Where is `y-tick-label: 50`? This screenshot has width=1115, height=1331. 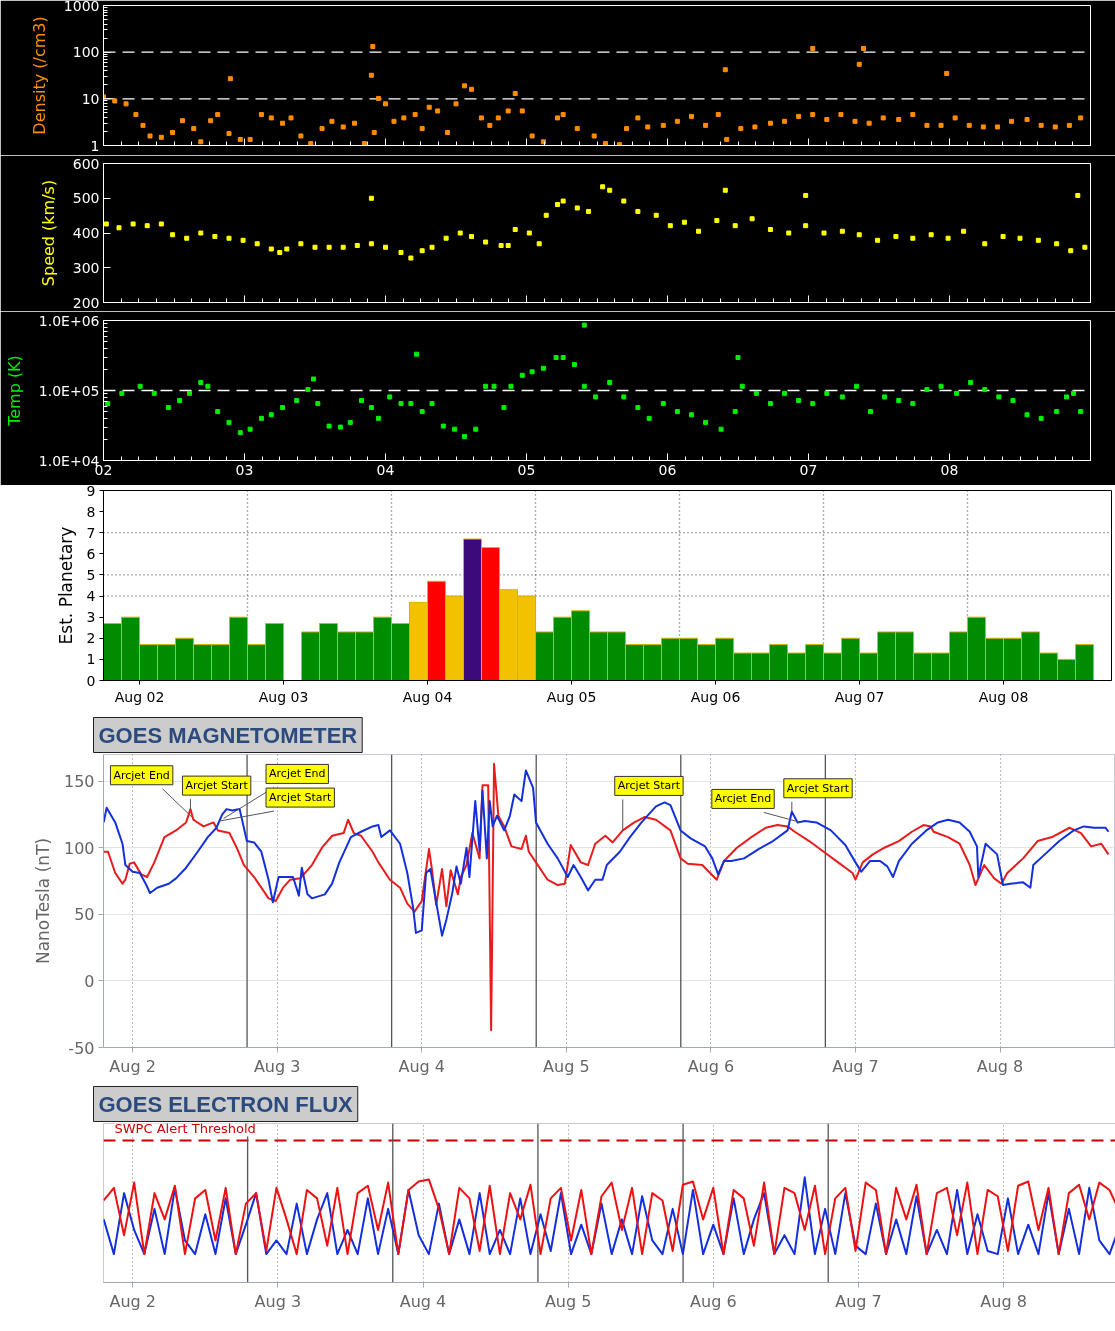
y-tick-label: 50 is located at coordinates (84, 915).